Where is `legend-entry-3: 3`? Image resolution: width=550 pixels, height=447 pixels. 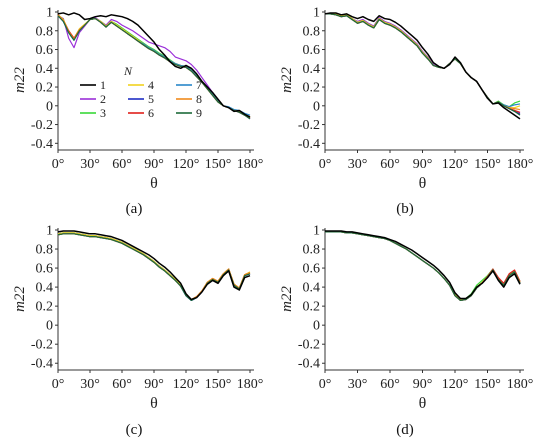
legend-entry-3: 3 is located at coordinates (103, 113).